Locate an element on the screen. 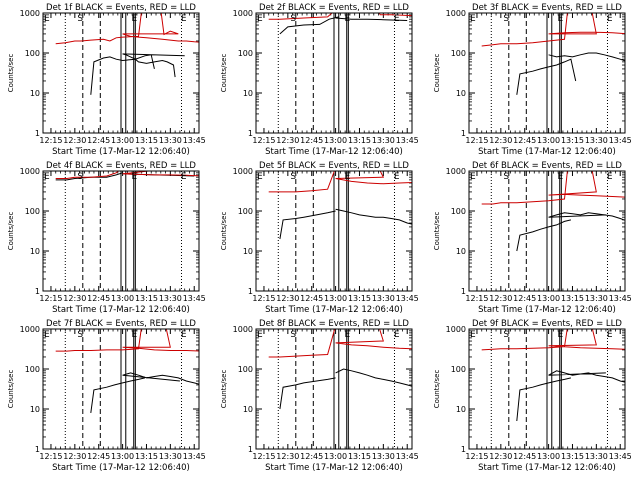 Image resolution: width=640 pixels, height=480 pixels. panel-title: Det 4f BLACK = Events, RED = LLD is located at coordinates (121, 166).